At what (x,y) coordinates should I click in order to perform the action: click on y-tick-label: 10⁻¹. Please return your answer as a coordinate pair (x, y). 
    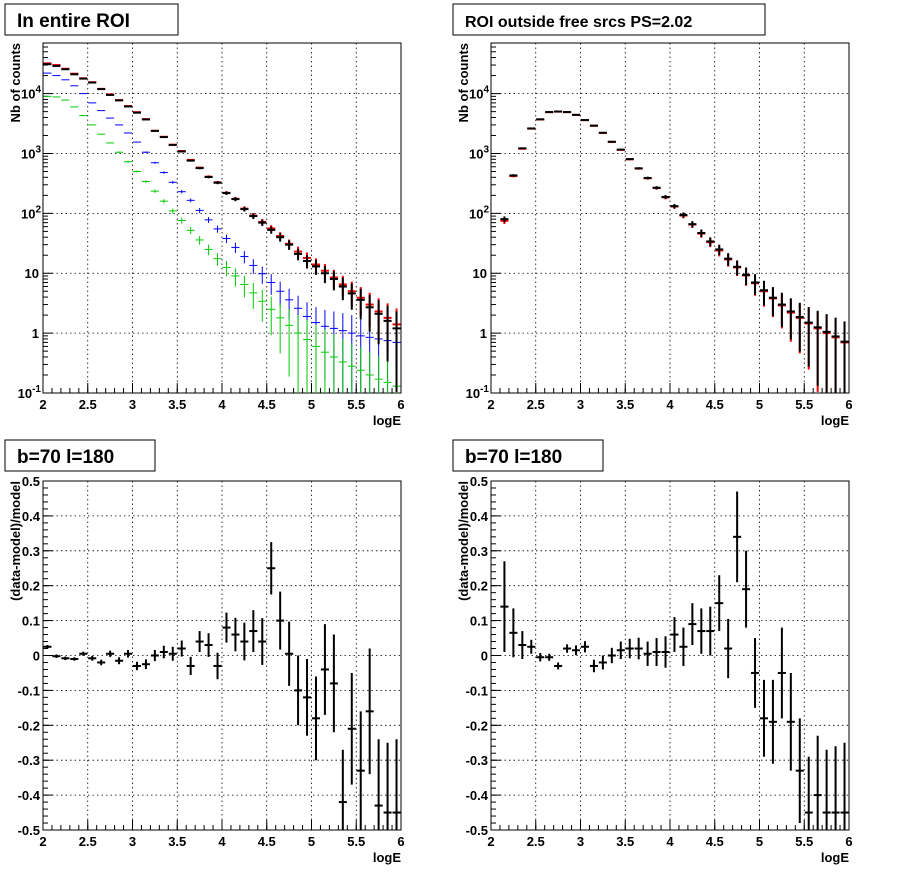
    Looking at the image, I should click on (30, 392).